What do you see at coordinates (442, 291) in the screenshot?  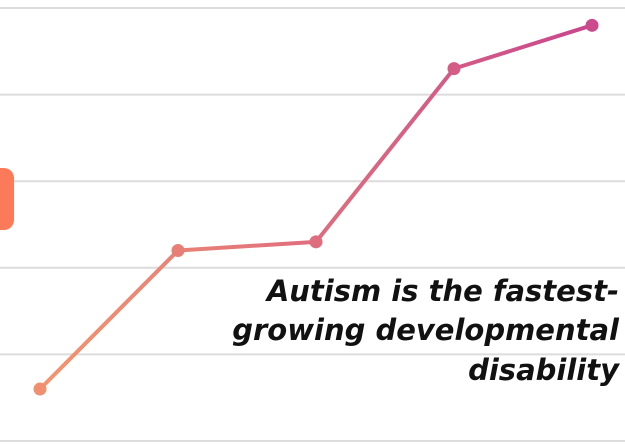 I see `caption-line-1: Autism is the fastest-` at bounding box center [442, 291].